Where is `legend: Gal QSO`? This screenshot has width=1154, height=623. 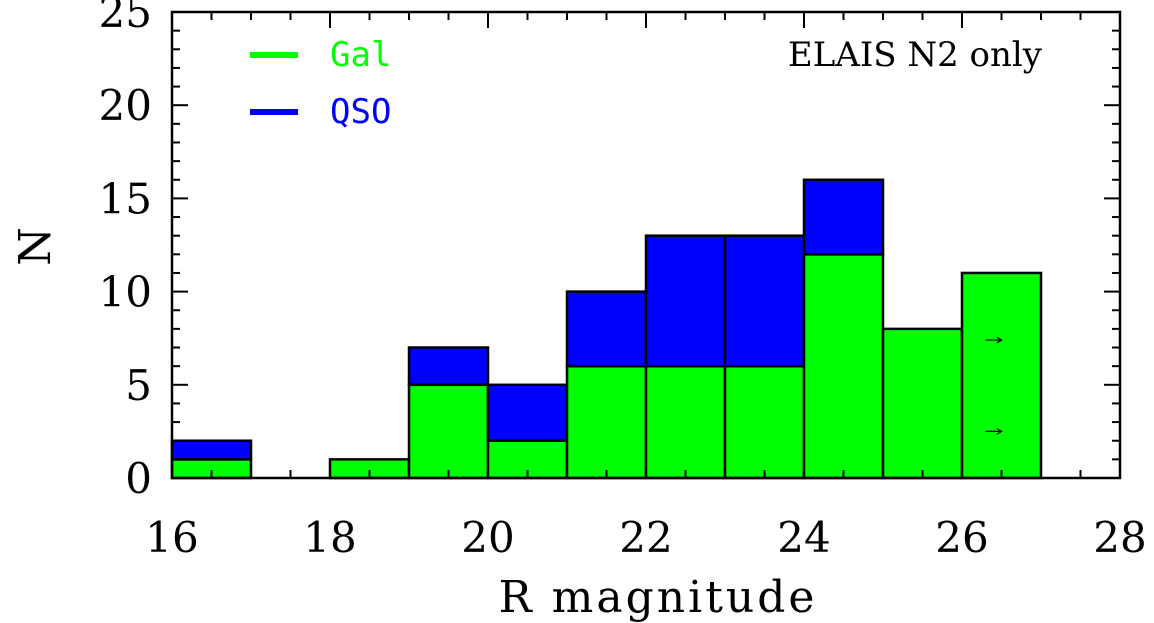
legend: Gal QSO is located at coordinates (320, 83).